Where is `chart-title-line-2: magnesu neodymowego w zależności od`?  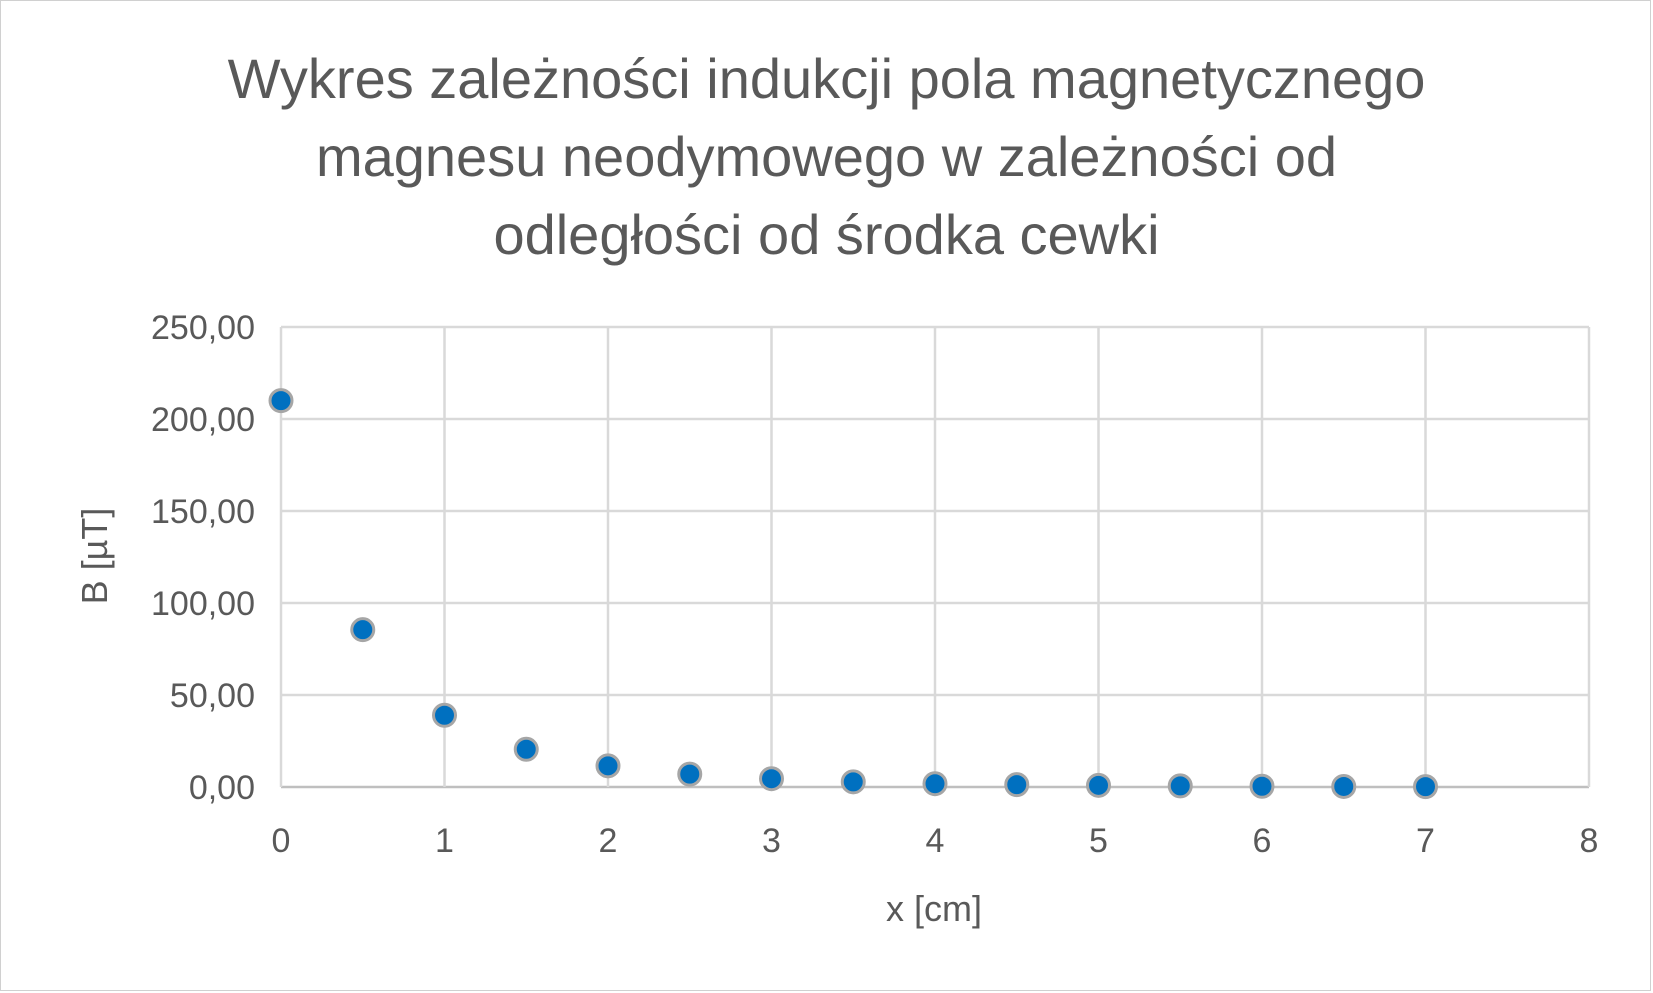 chart-title-line-2: magnesu neodymowego w zależności od is located at coordinates (826, 156).